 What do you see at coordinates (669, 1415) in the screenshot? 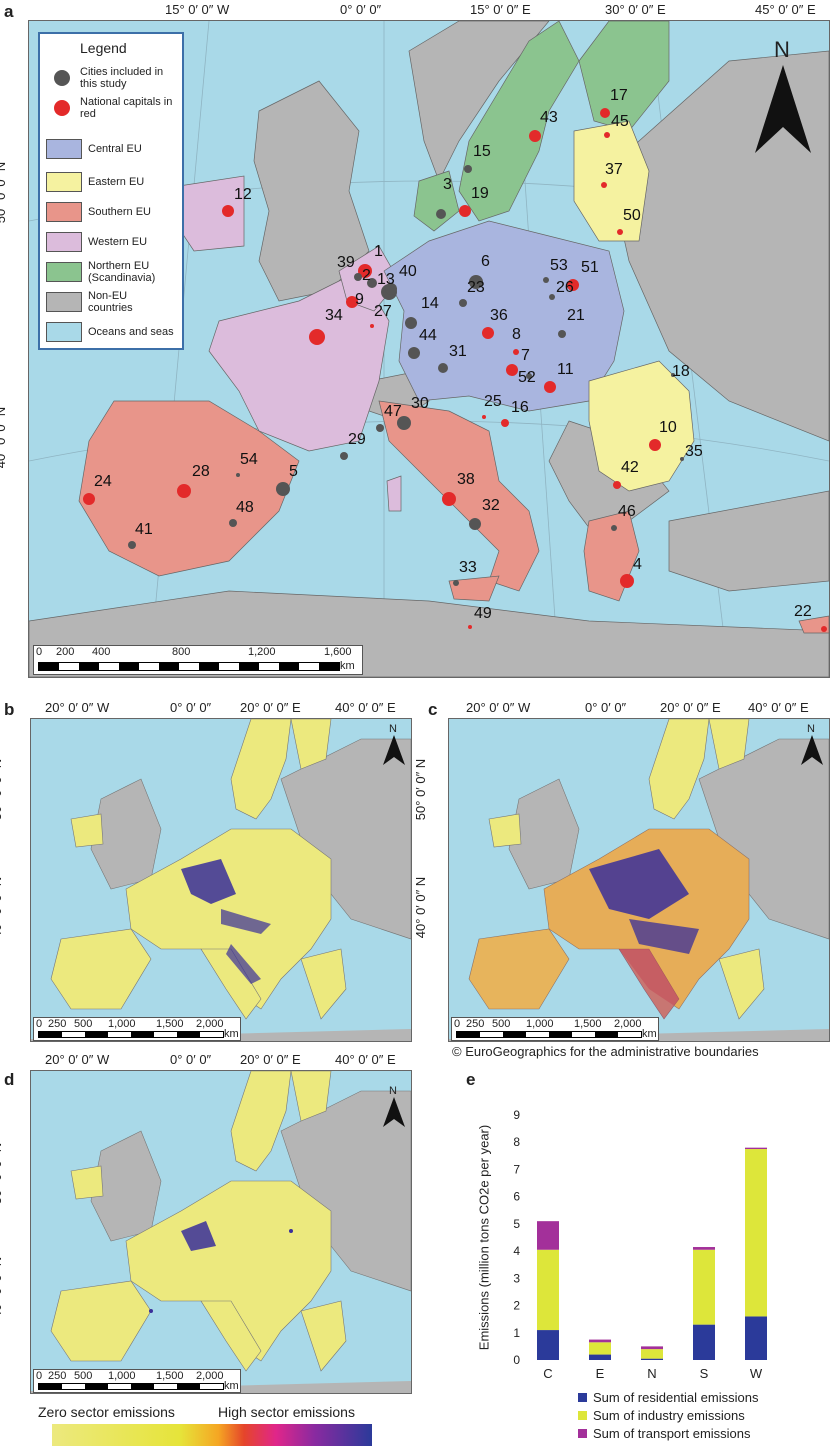
I see `legend-label: Sum of industry emissions` at bounding box center [669, 1415].